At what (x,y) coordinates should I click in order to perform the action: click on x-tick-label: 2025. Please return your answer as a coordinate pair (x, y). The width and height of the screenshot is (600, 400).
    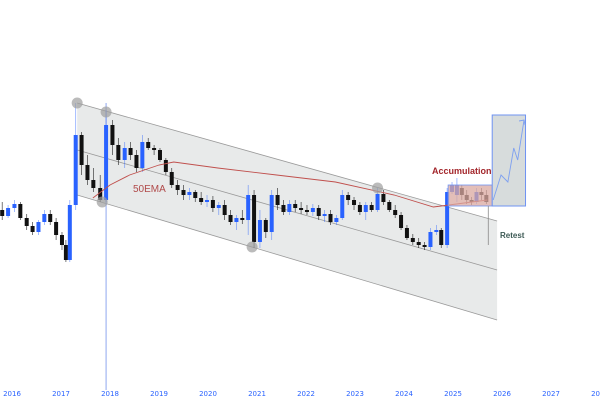
    Looking at the image, I should click on (453, 394).